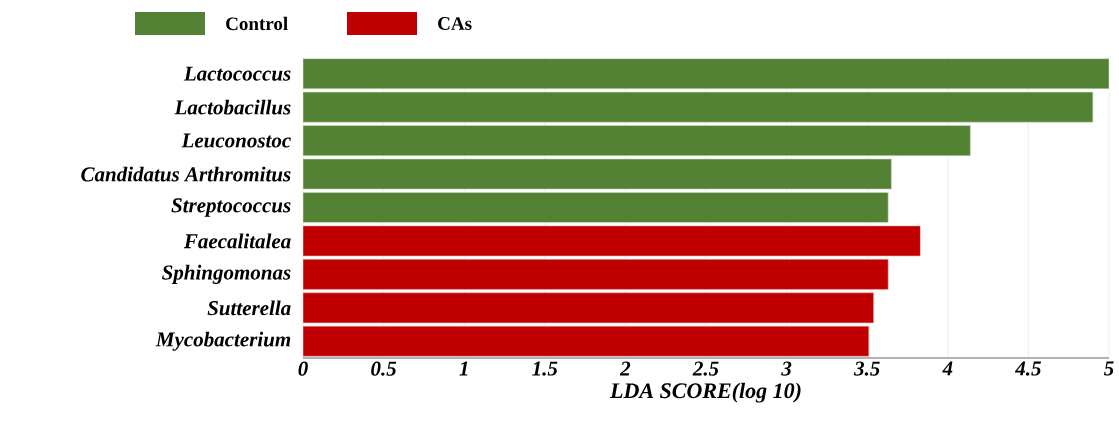 The width and height of the screenshot is (1119, 440). I want to click on y-tick-label: Lactobacillus, so click(232, 107).